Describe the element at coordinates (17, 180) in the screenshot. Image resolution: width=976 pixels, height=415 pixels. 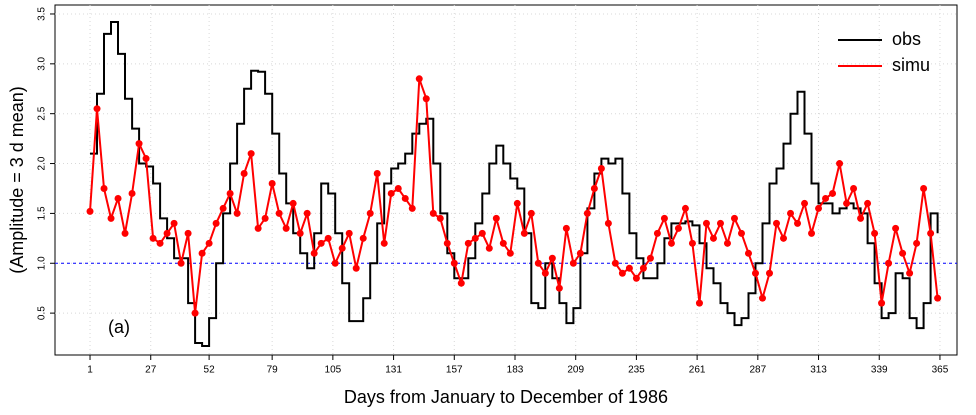
I see `y-axis-label: (Amplitude = 3 d mean)` at that location.